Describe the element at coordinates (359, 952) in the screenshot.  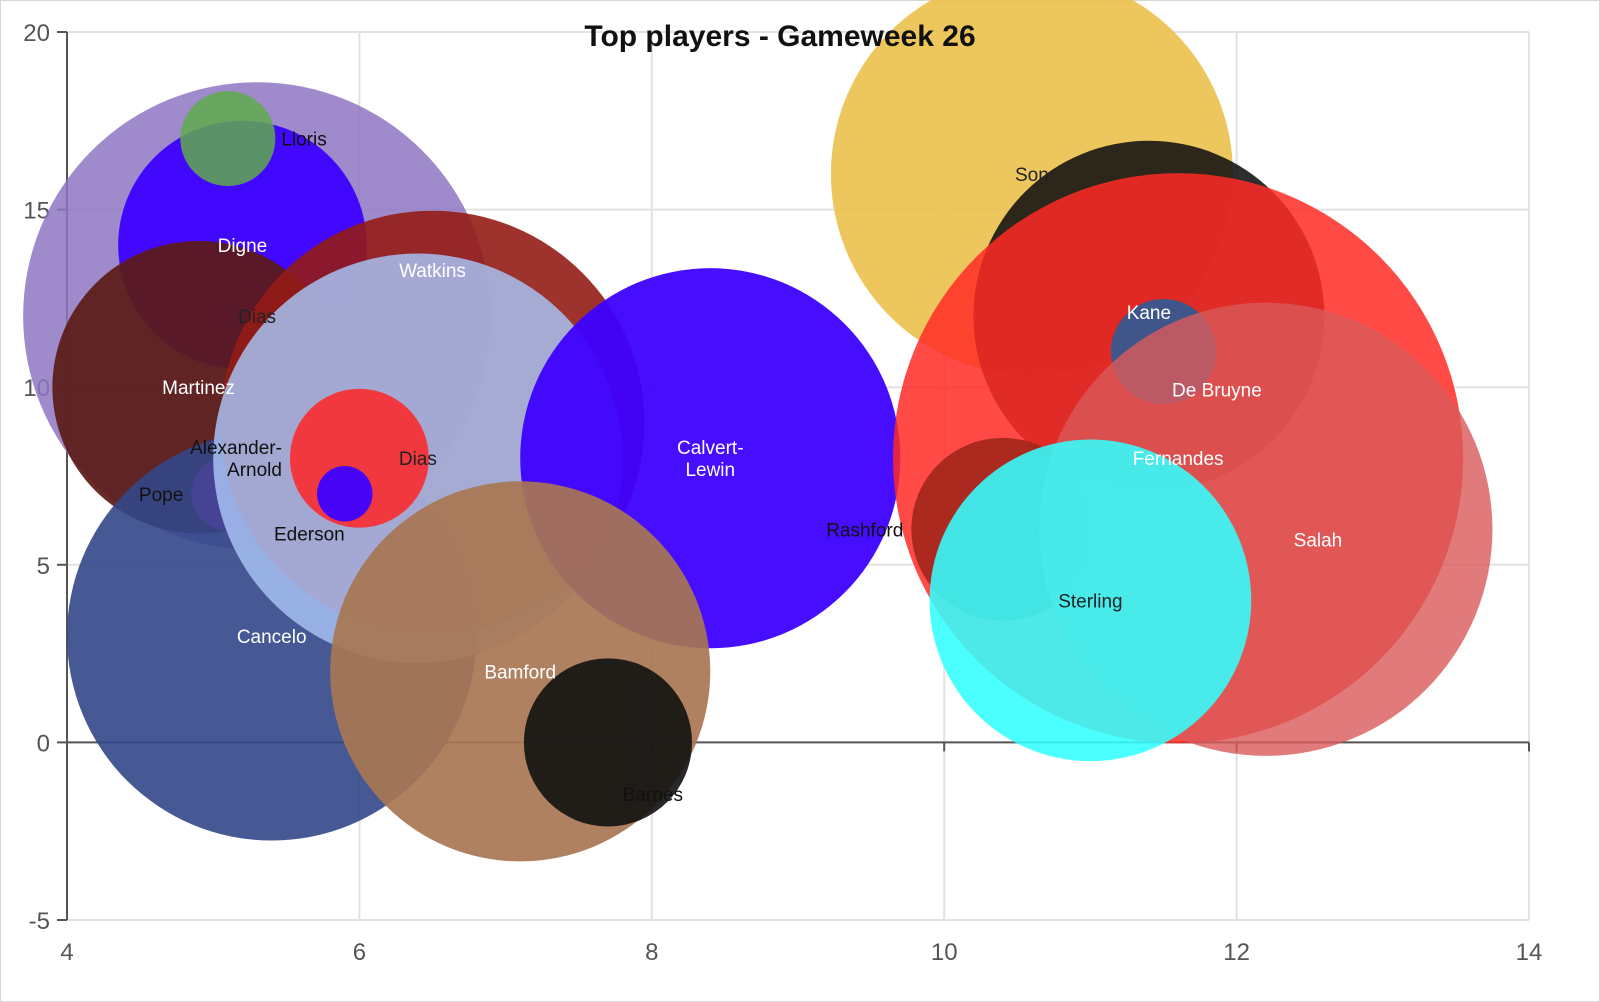
I see `x-tick-label: 6` at that location.